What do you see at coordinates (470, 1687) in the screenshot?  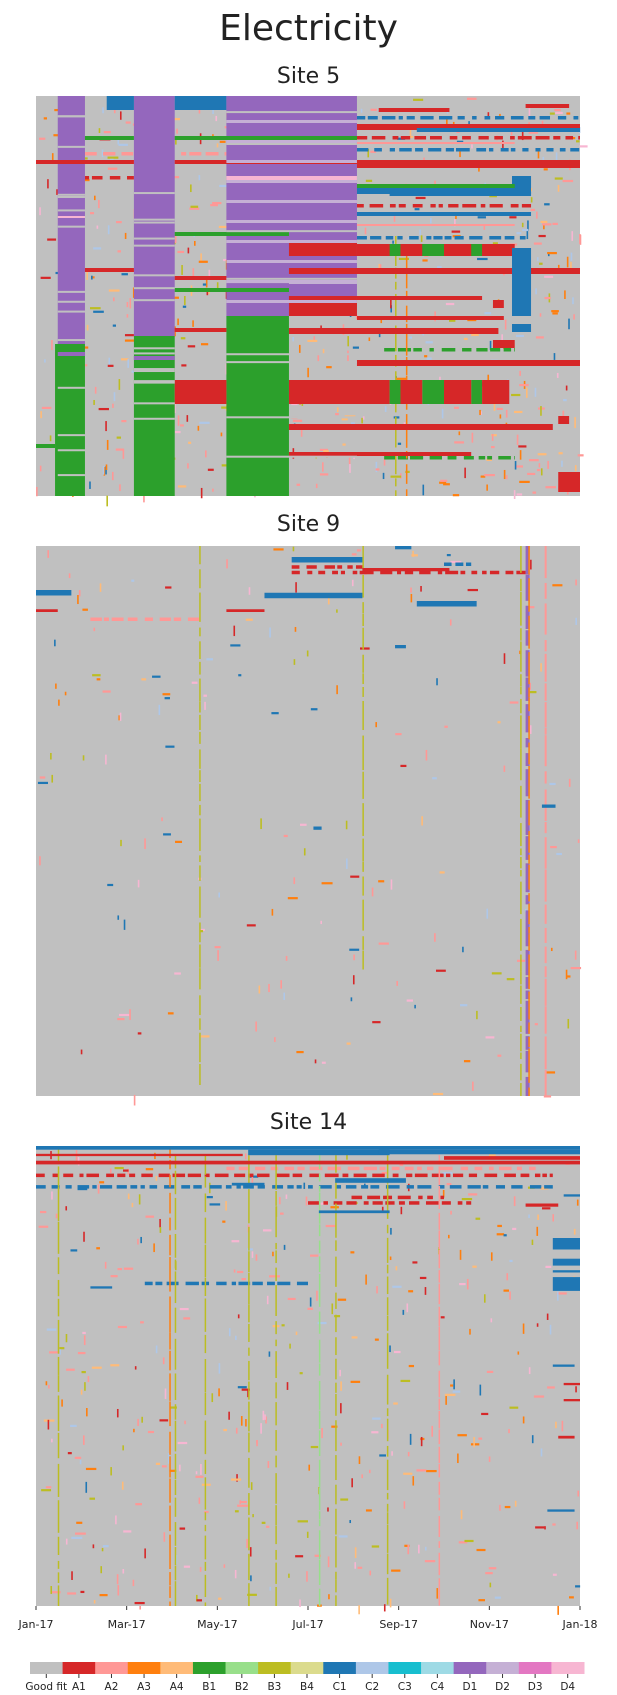 I see `legend-label: D1` at bounding box center [470, 1687].